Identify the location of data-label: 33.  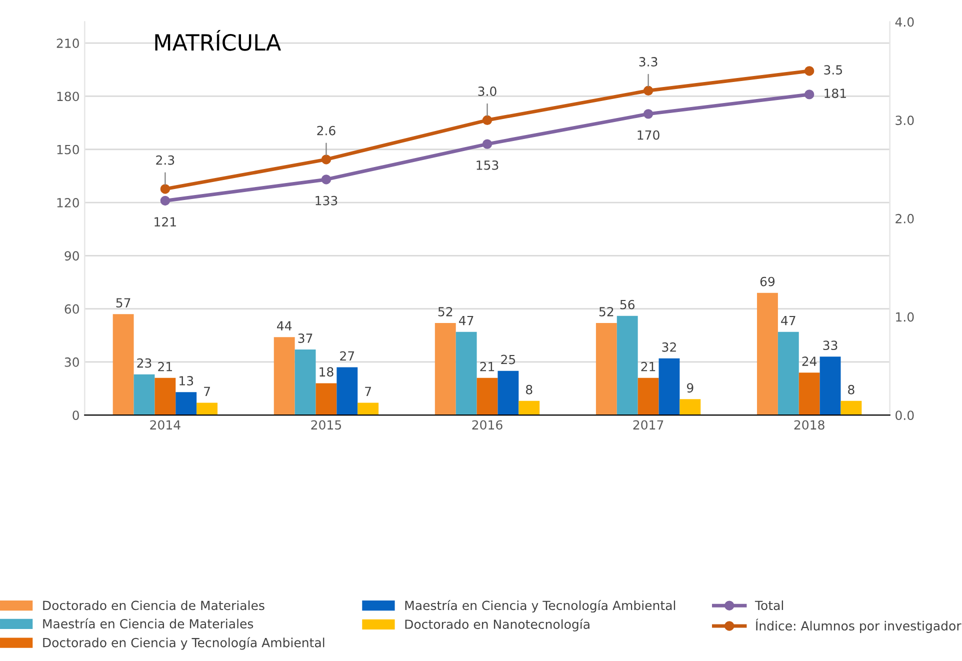
(830, 345).